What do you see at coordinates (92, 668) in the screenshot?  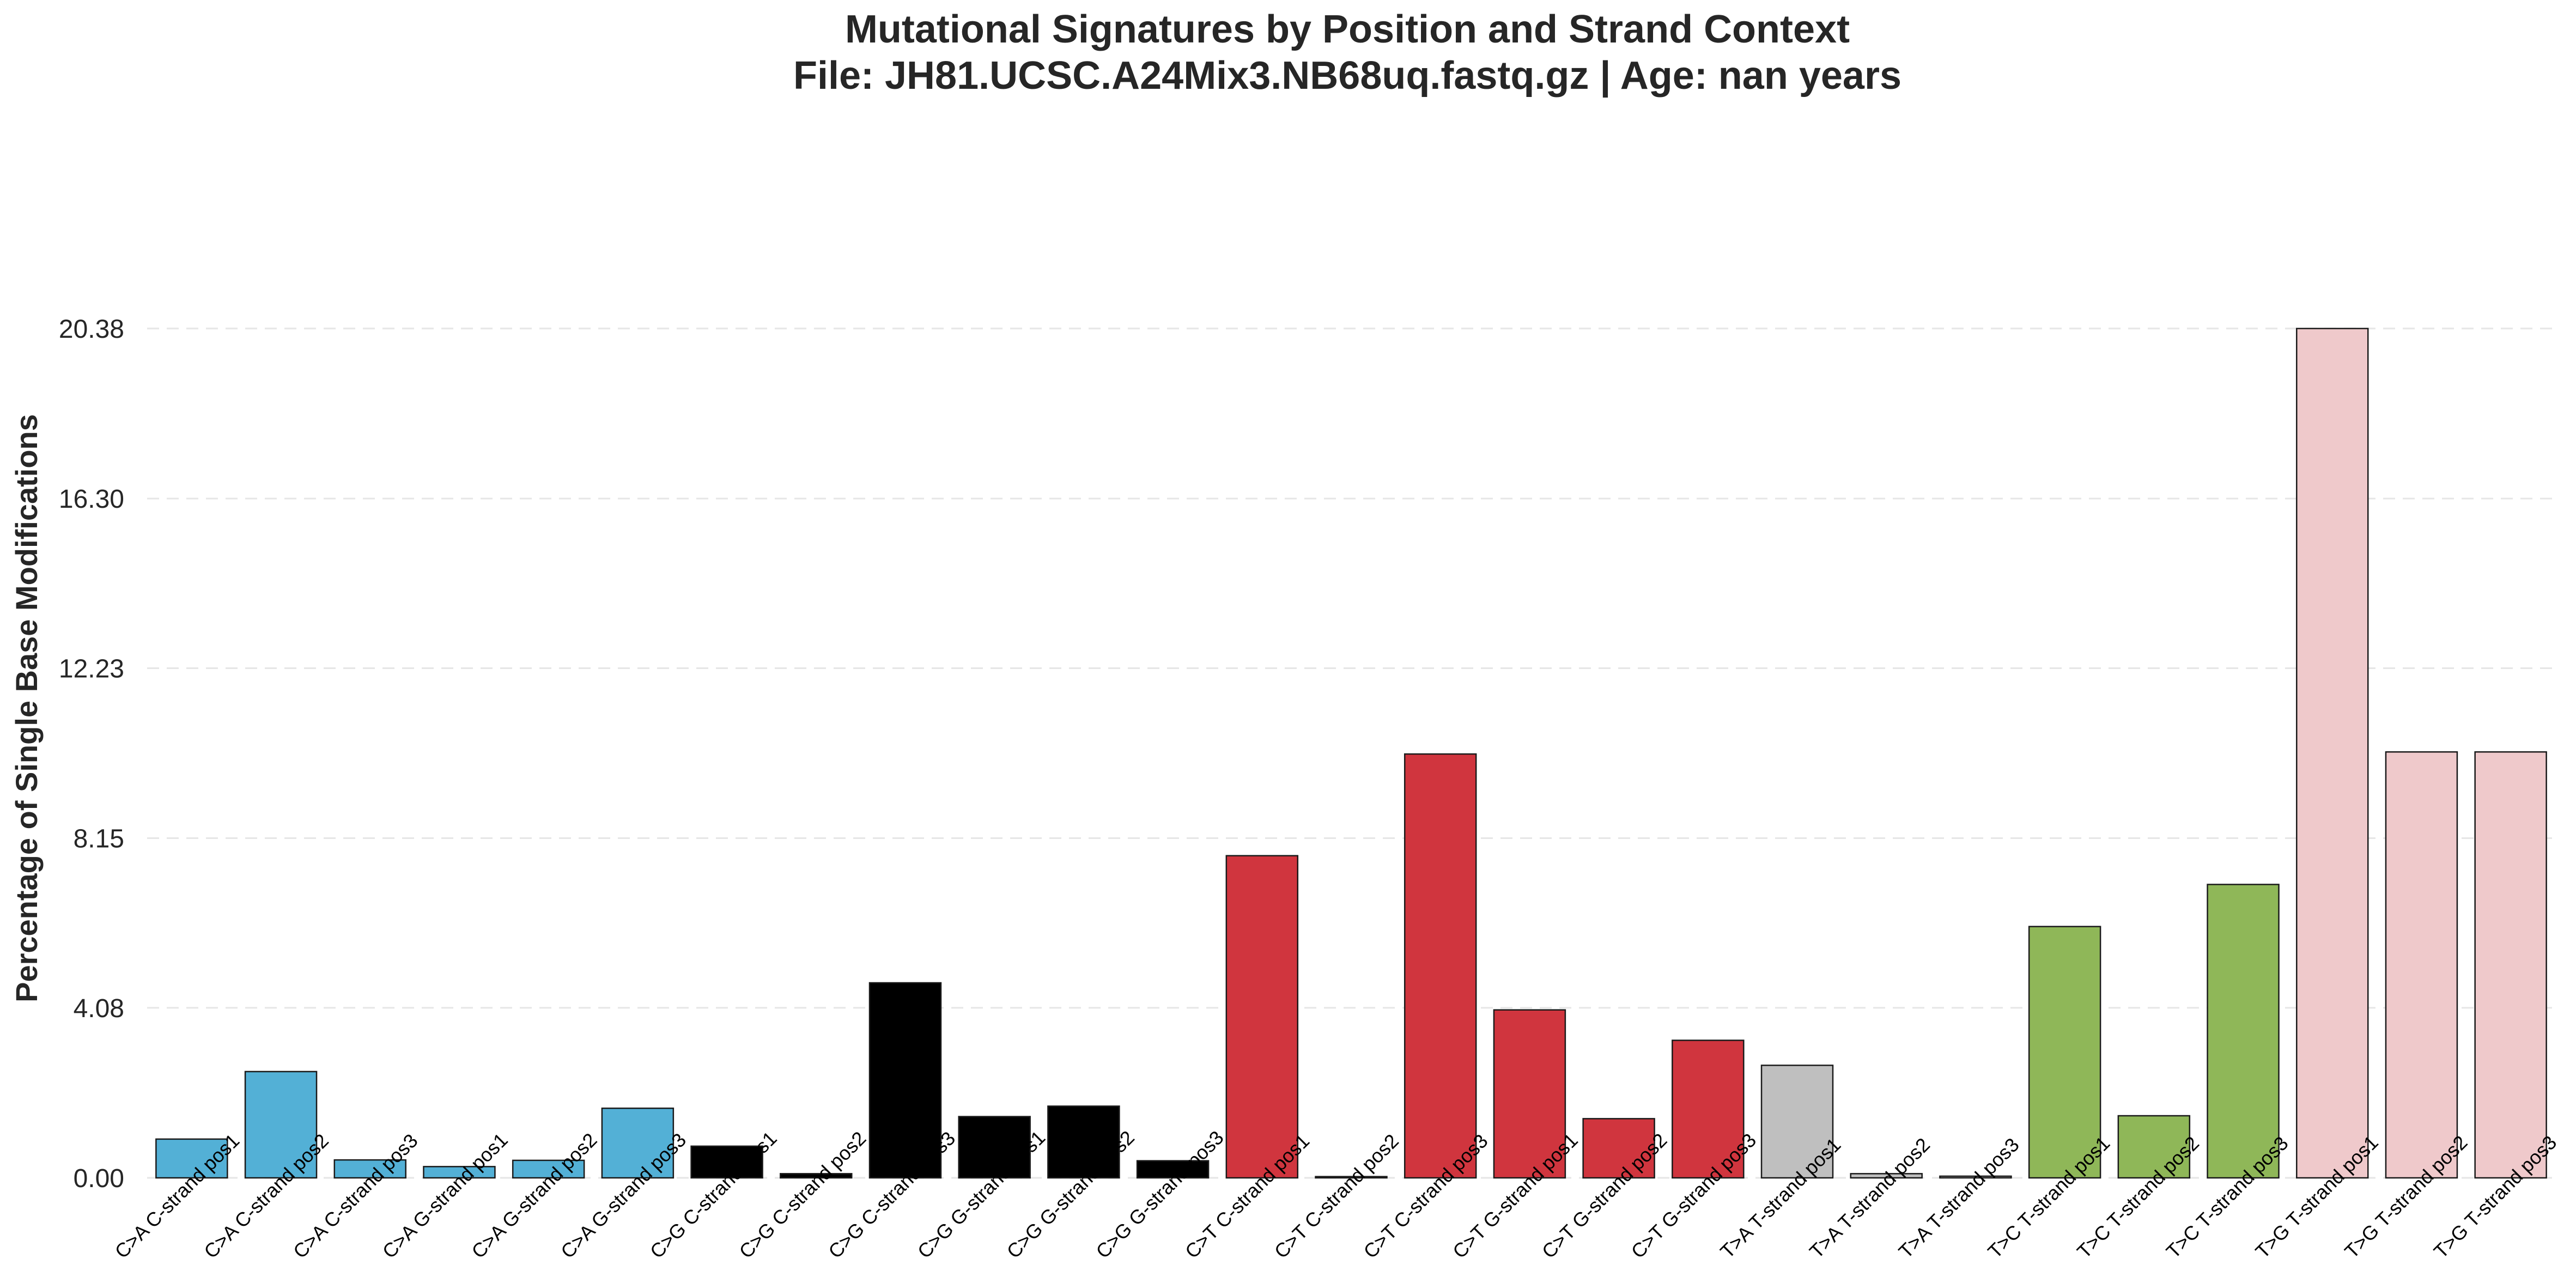 I see `y-tick-label: 12.23` at bounding box center [92, 668].